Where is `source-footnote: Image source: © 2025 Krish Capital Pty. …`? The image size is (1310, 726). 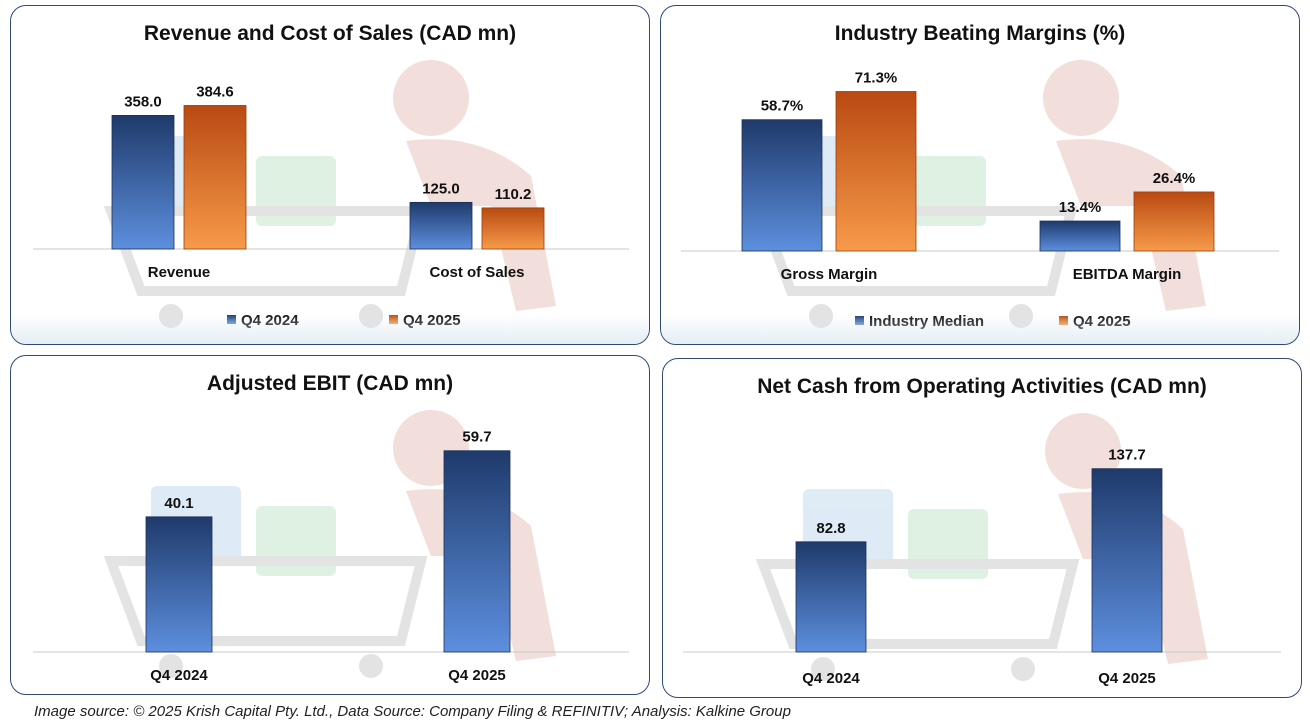 source-footnote: Image source: © 2025 Krish Capital Pty. … is located at coordinates (412, 711).